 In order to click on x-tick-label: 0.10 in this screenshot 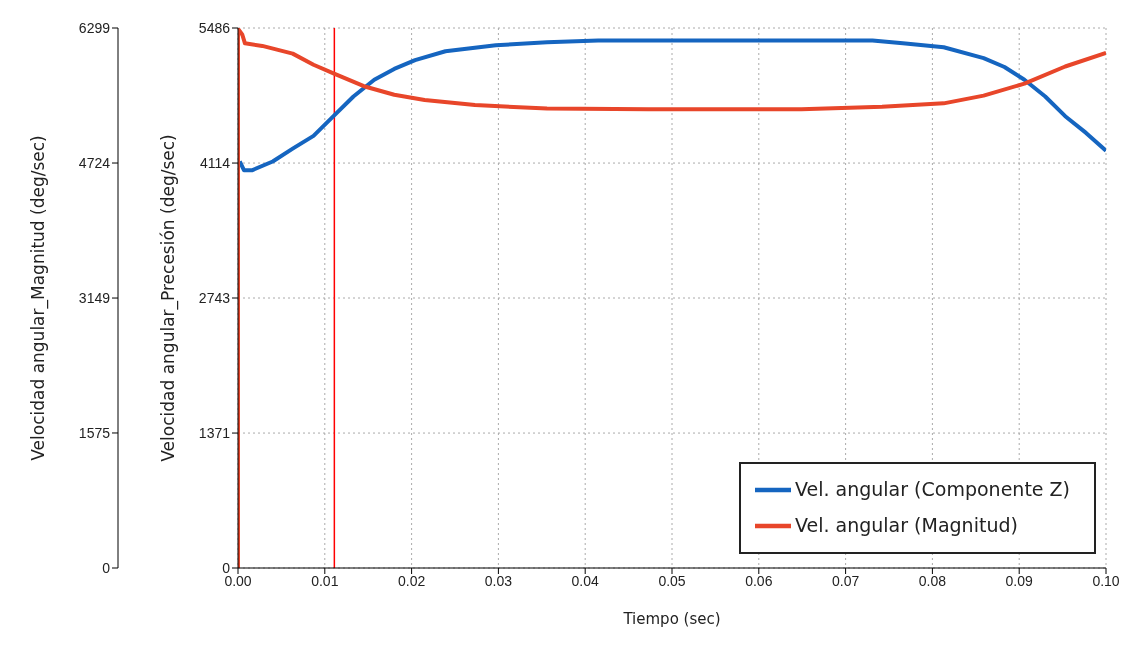, I will do `click(1106, 580)`.